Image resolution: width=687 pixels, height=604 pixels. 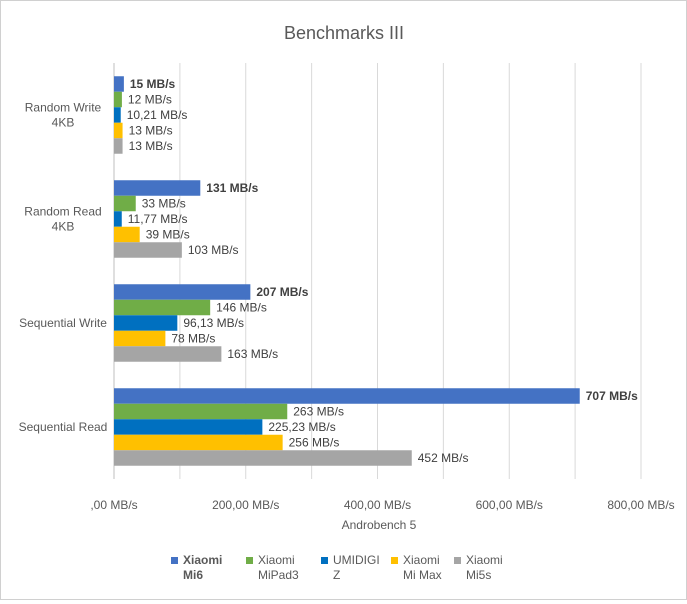 I want to click on data-label: 225,23 MB/s, so click(x=301, y=427).